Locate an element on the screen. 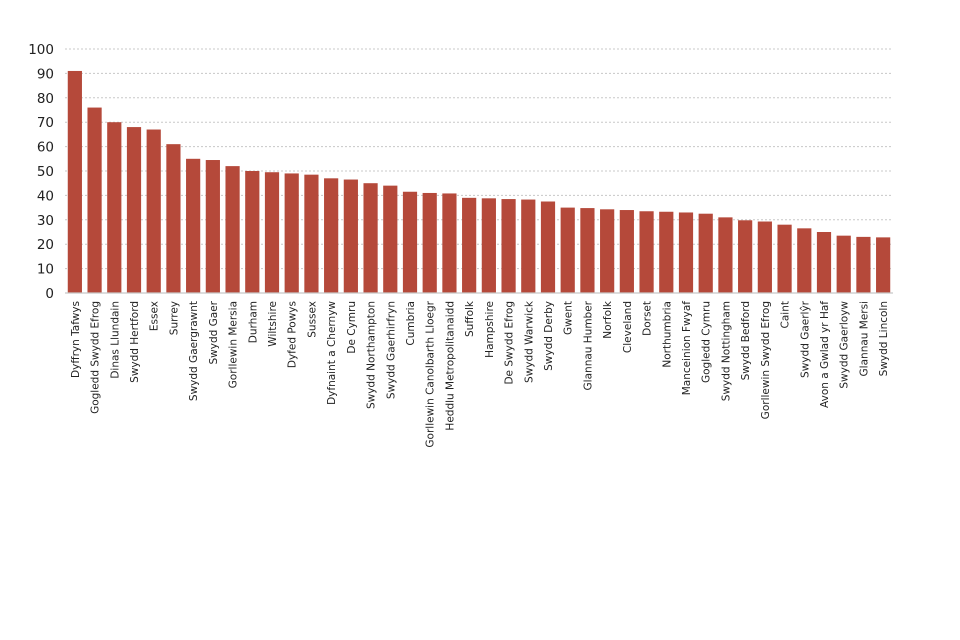 The image size is (960, 640). y-tick-label: 40 is located at coordinates (45, 196).